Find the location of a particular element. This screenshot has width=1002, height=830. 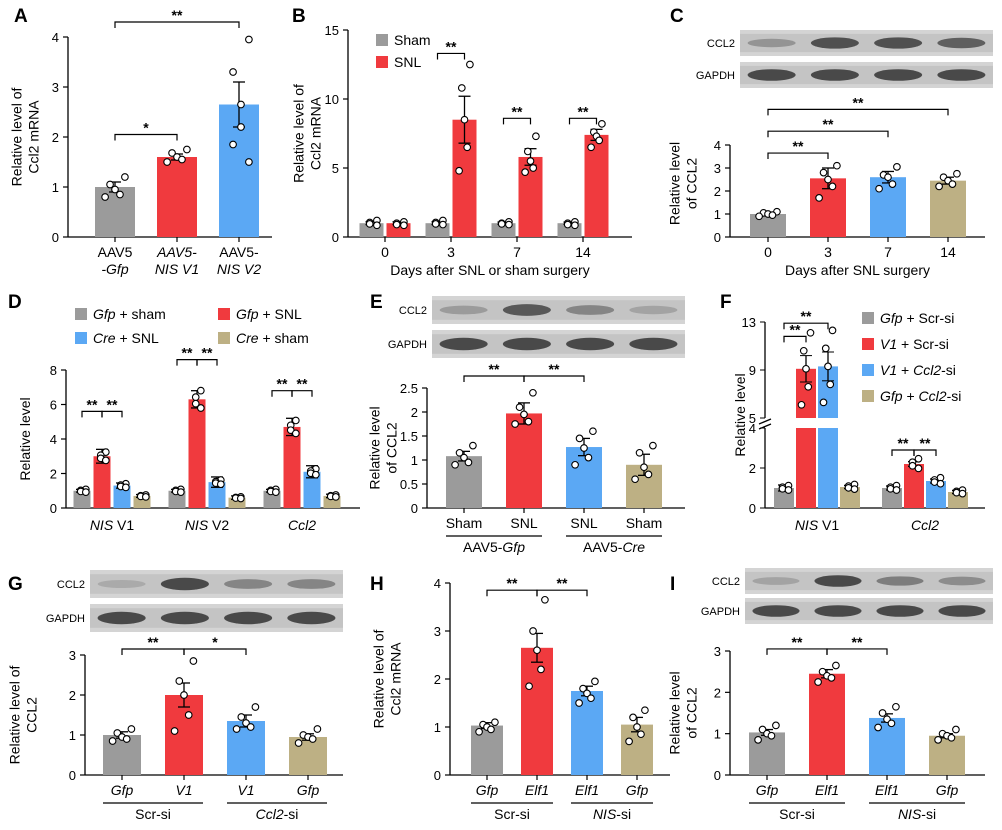

panel-label: C is located at coordinates (677, 16).